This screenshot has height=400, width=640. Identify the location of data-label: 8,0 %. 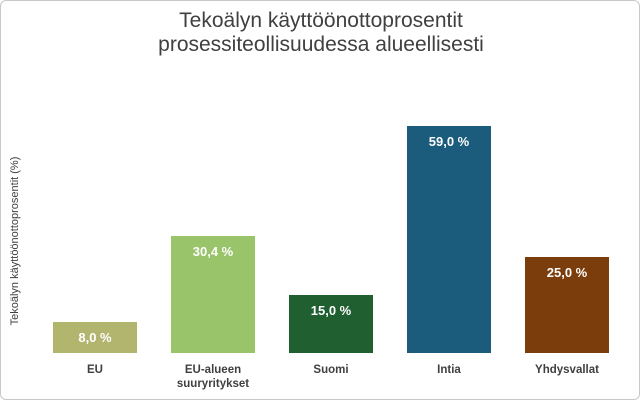
(95, 338).